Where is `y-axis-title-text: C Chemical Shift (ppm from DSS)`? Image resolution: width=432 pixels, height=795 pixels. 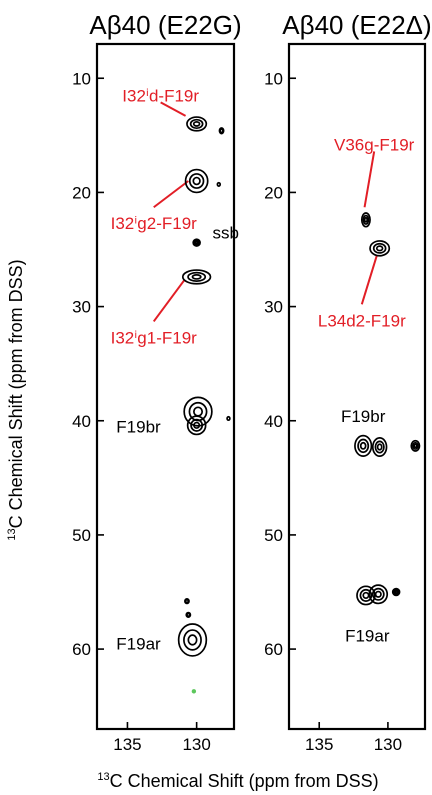
y-axis-title-text: C Chemical Shift (ppm from DSS) is located at coordinates (16, 393).